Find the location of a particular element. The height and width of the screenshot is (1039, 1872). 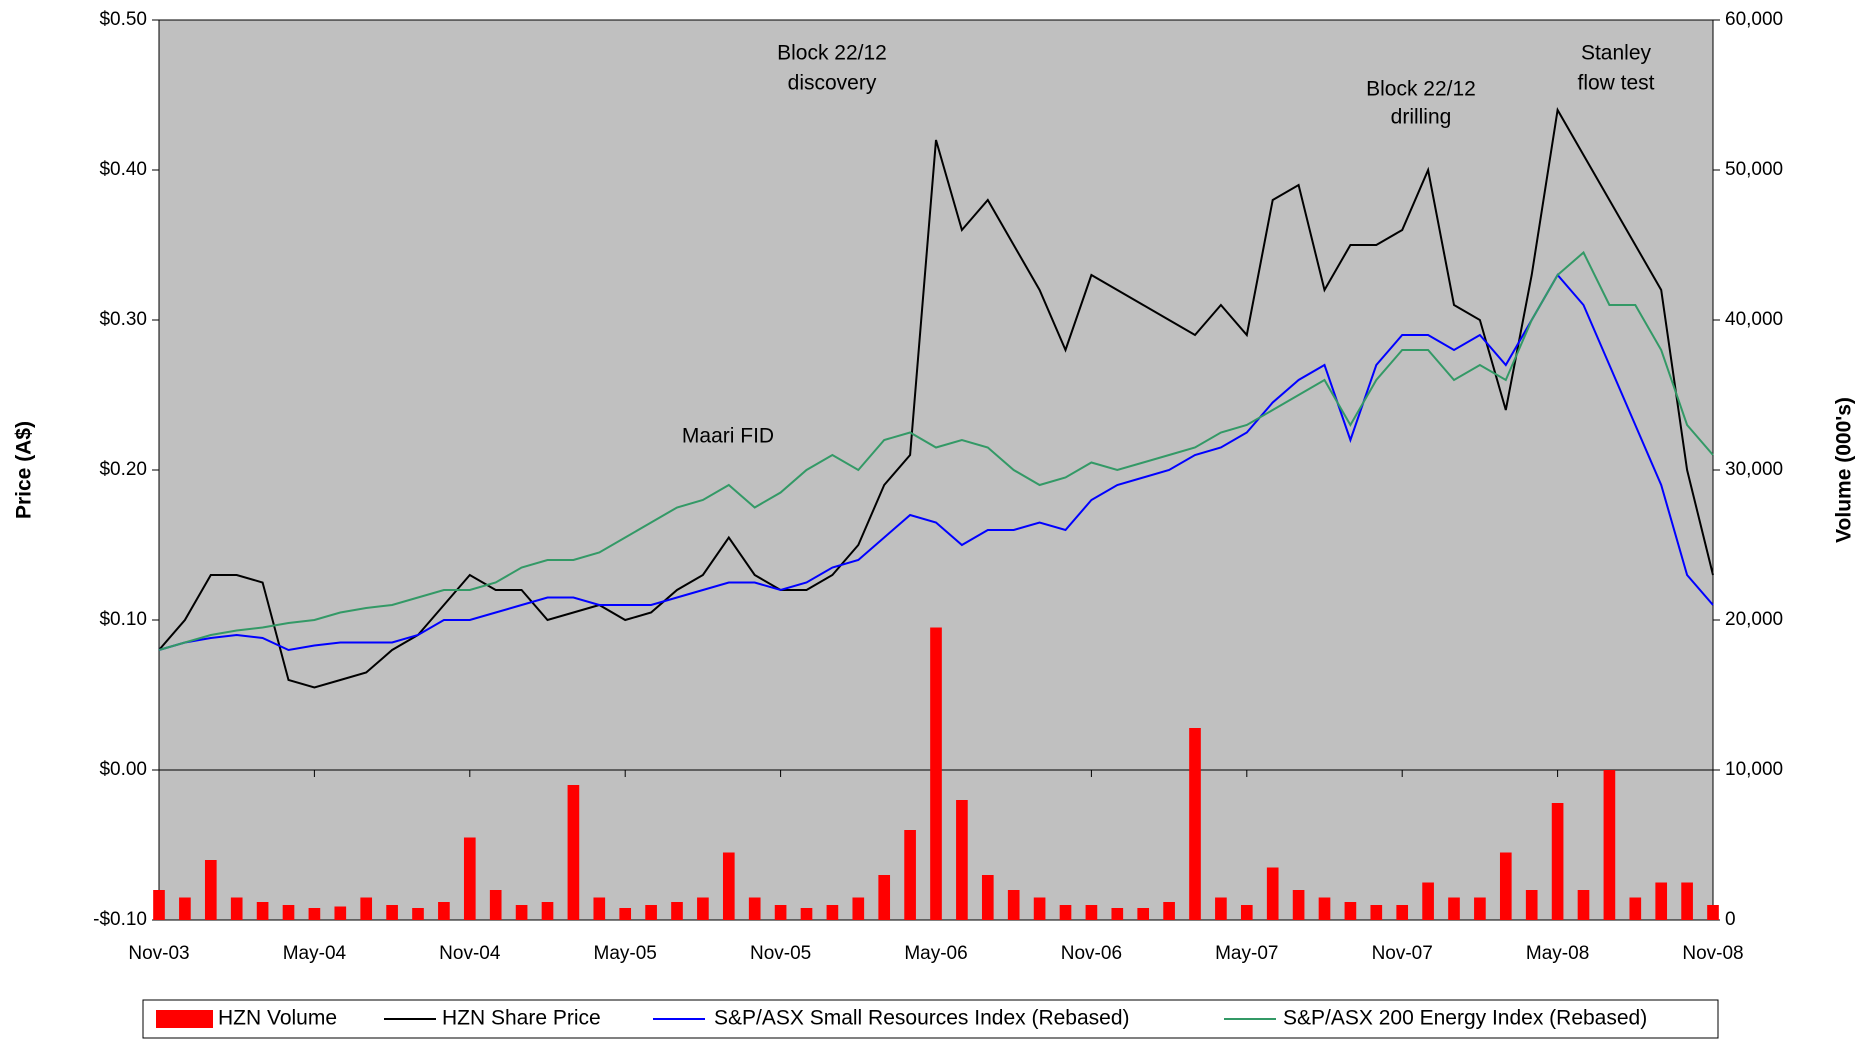

x-tick-label: Nov-07 is located at coordinates (1402, 953).